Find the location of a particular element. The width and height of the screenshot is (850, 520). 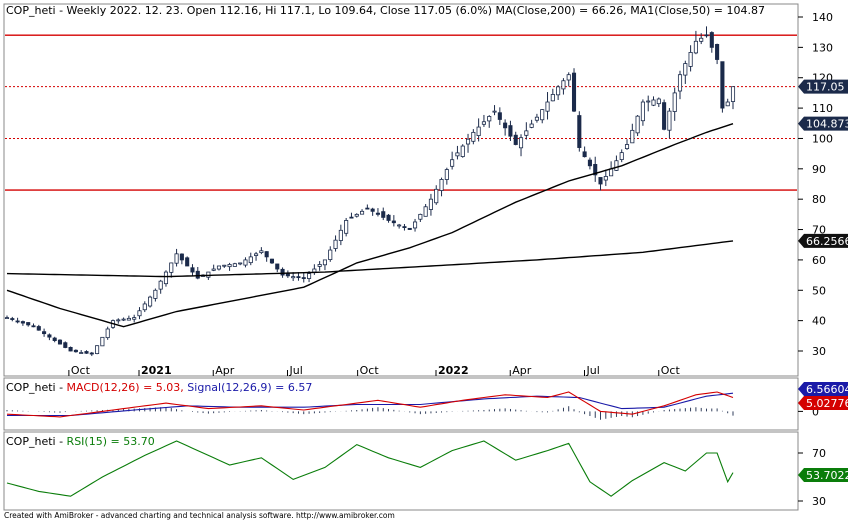

rsi-panel-frame is located at coordinates (401, 471).